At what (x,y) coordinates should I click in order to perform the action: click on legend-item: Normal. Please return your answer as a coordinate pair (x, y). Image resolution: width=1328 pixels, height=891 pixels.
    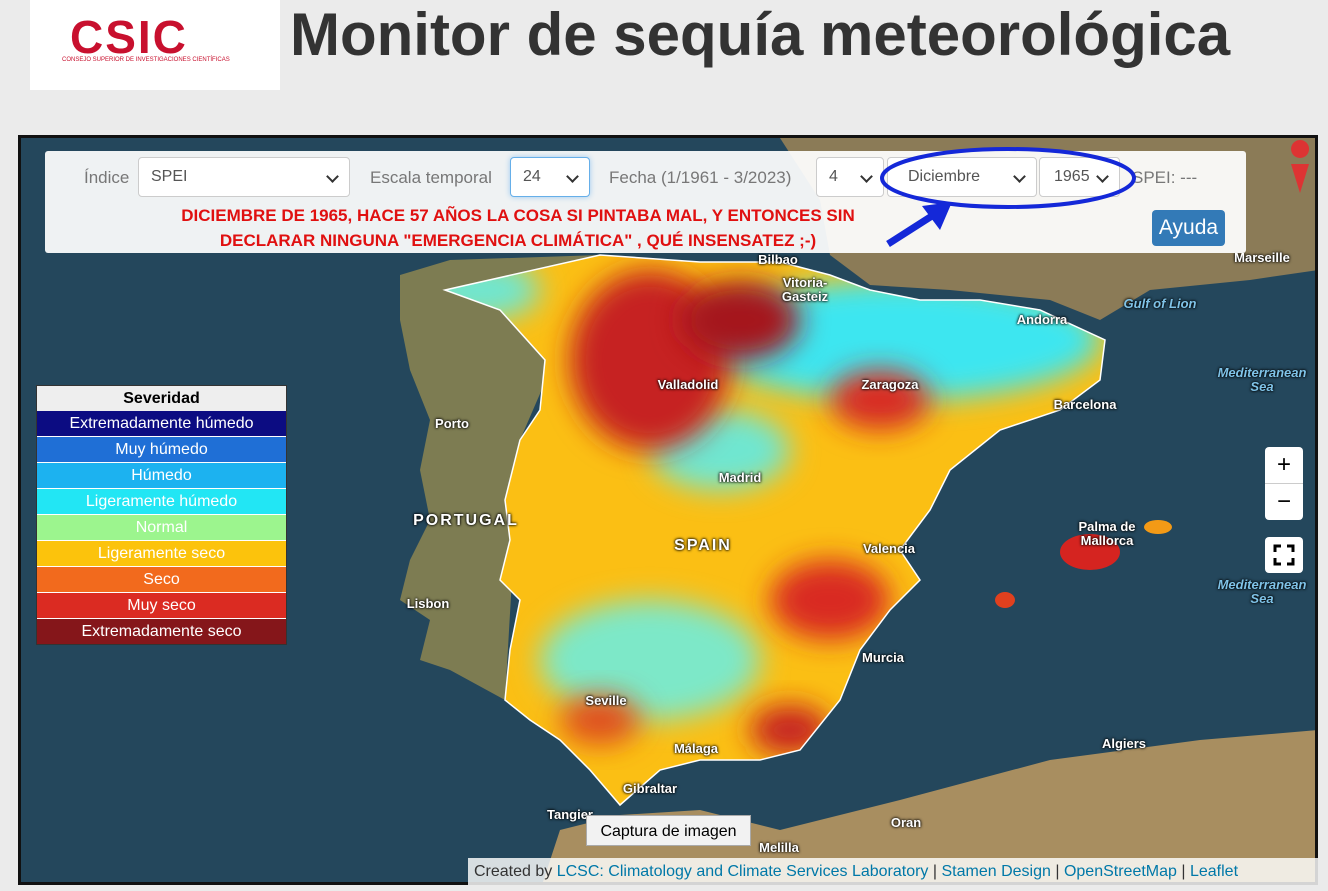
    Looking at the image, I should click on (161, 528).